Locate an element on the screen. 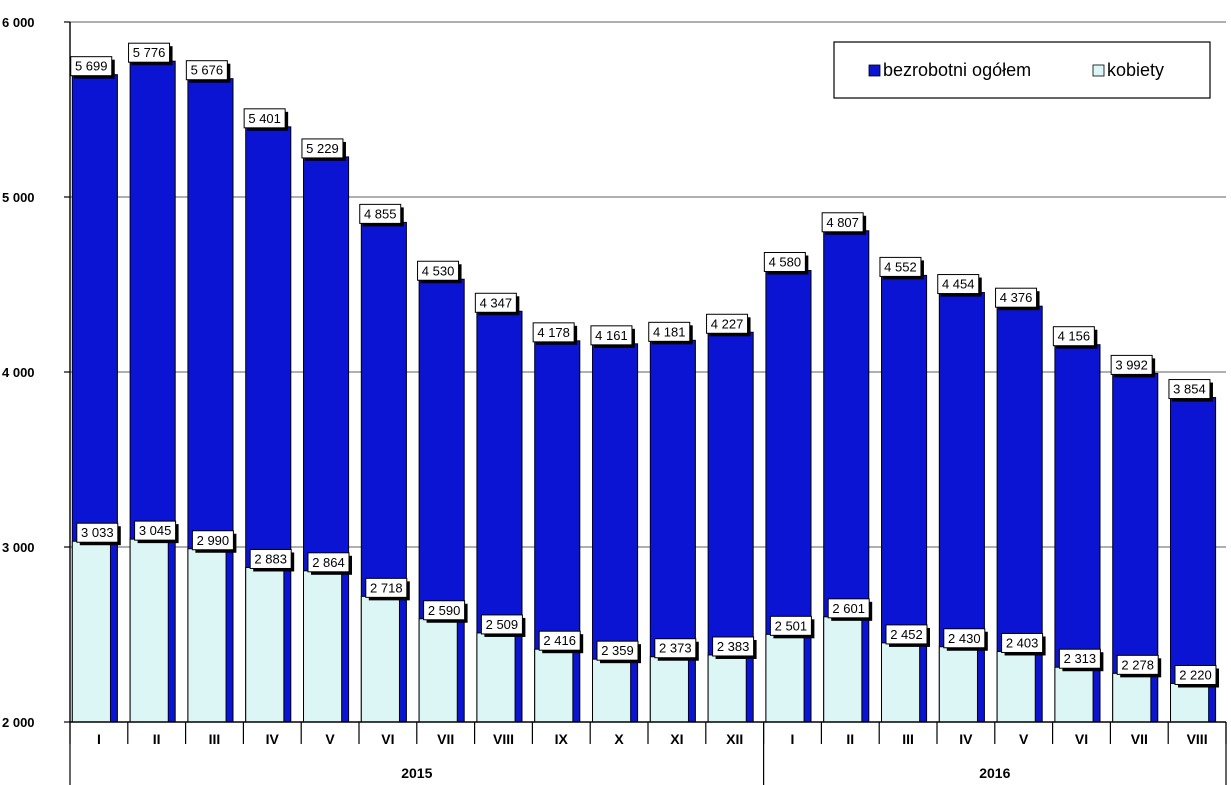 This screenshot has width=1231, height=785. data-label-total: 4 156 is located at coordinates (1074, 336).